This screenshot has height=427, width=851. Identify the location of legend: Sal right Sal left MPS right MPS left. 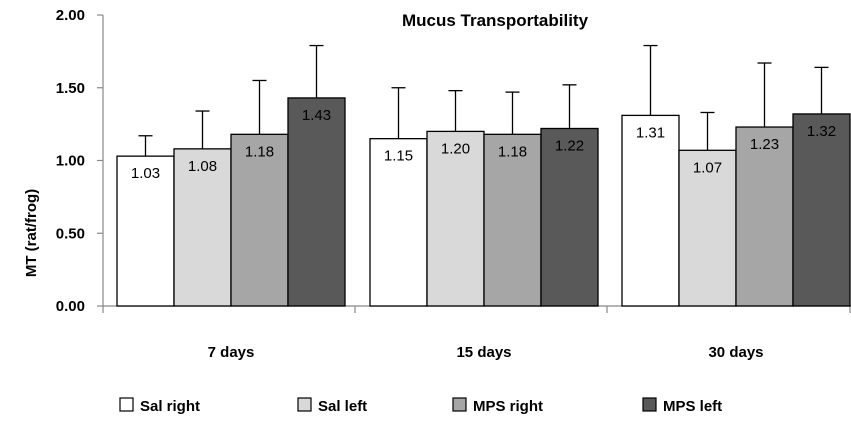
(420, 406).